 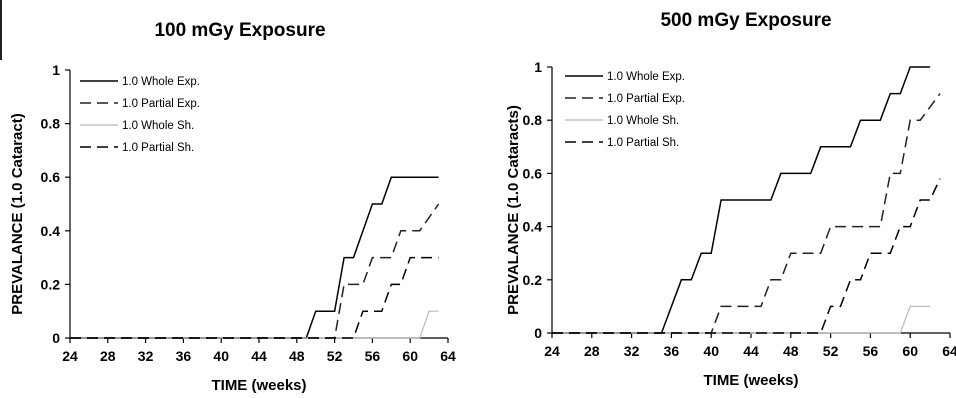 I want to click on y-axis-label: PREVALANCE (1.0 Cataract), so click(x=17, y=213).